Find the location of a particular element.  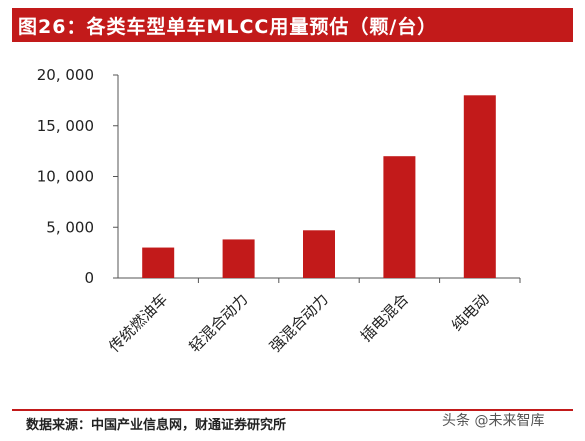

chart-title: 图26：各类车型单车MLCC用量预估（颗/台） is located at coordinates (228, 26).